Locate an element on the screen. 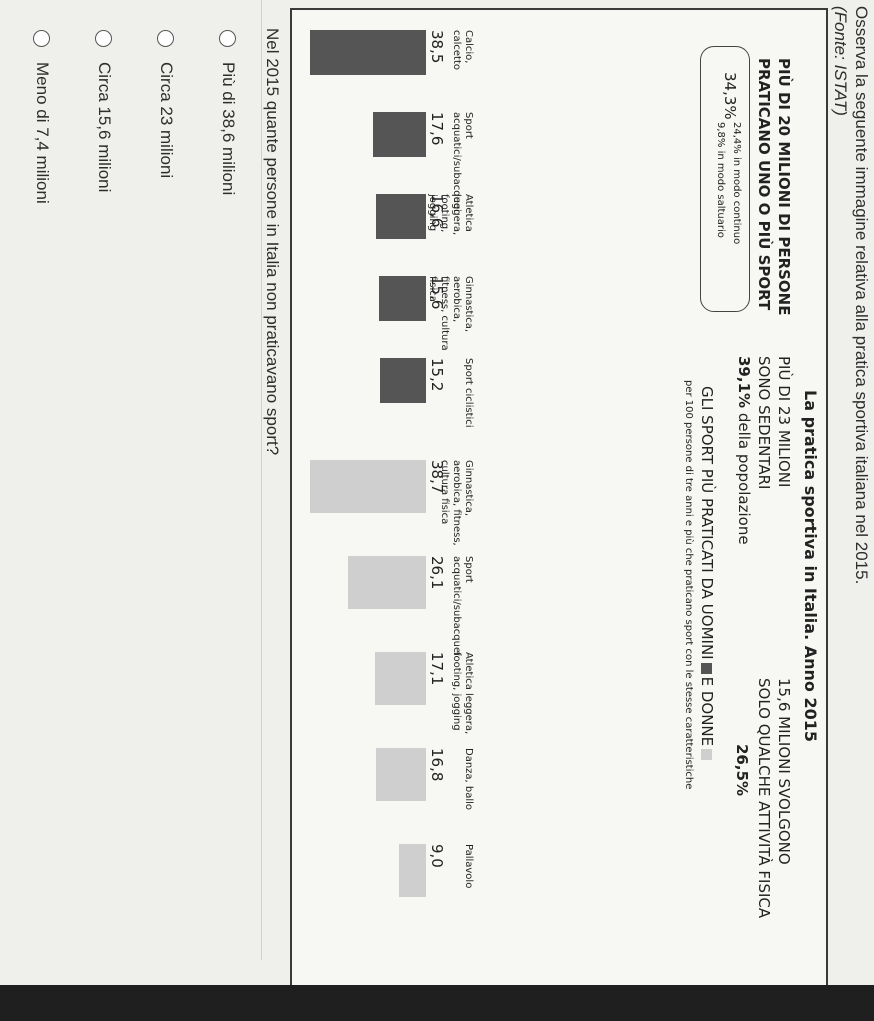 The height and width of the screenshot is (1021, 874). women-value-label: 26,1 is located at coordinates (437, 573).